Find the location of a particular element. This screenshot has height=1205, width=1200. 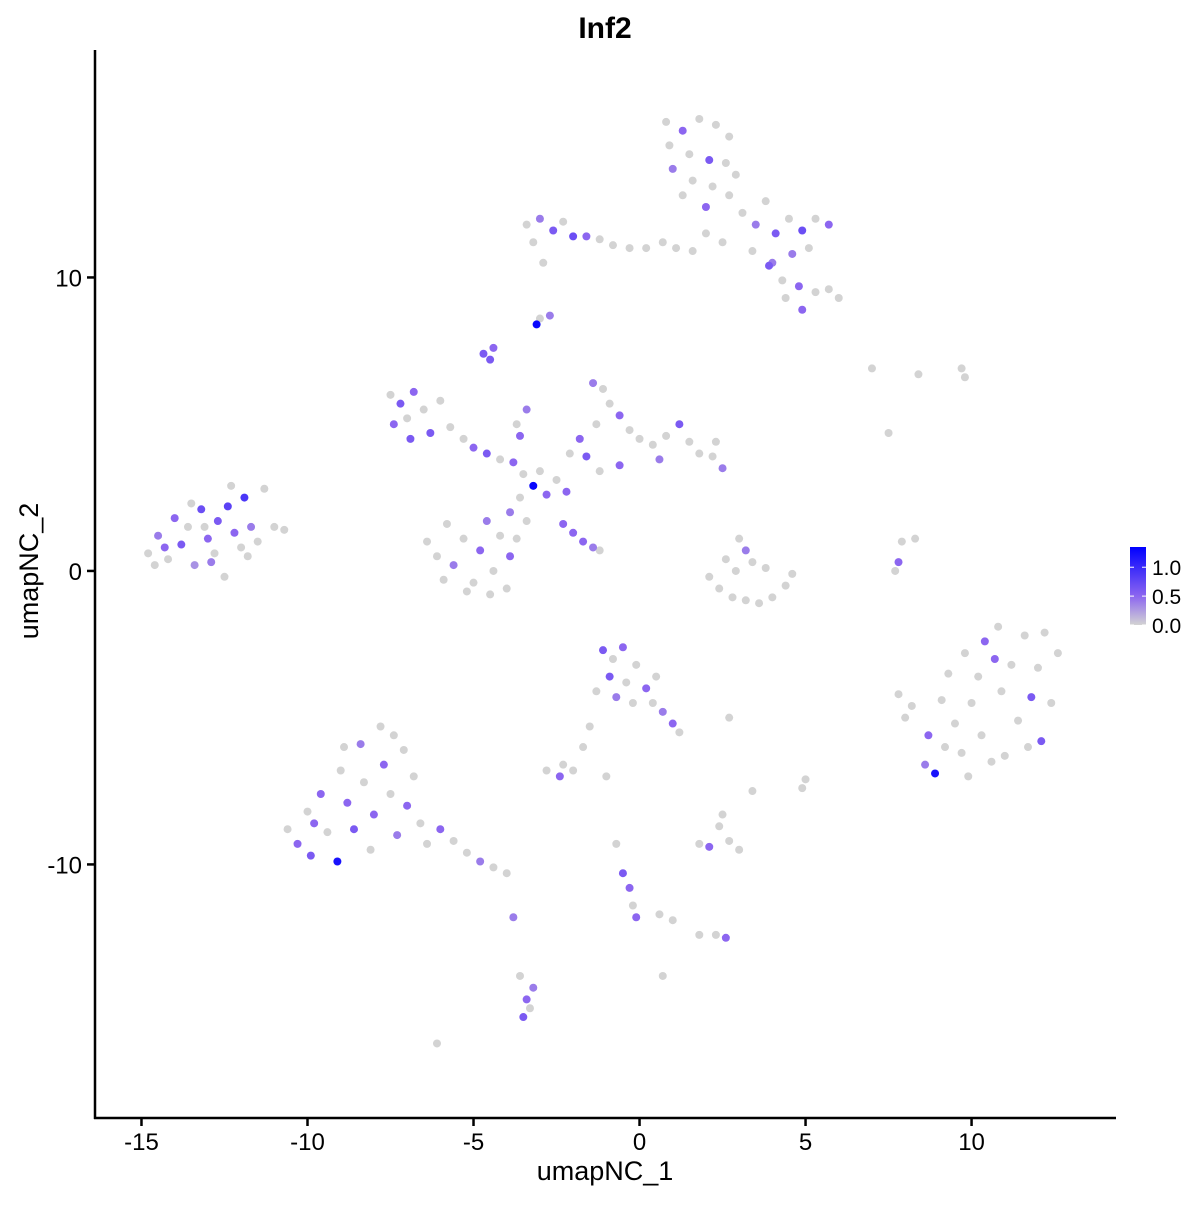

x-tick-label: -10 is located at coordinates (307, 1142).